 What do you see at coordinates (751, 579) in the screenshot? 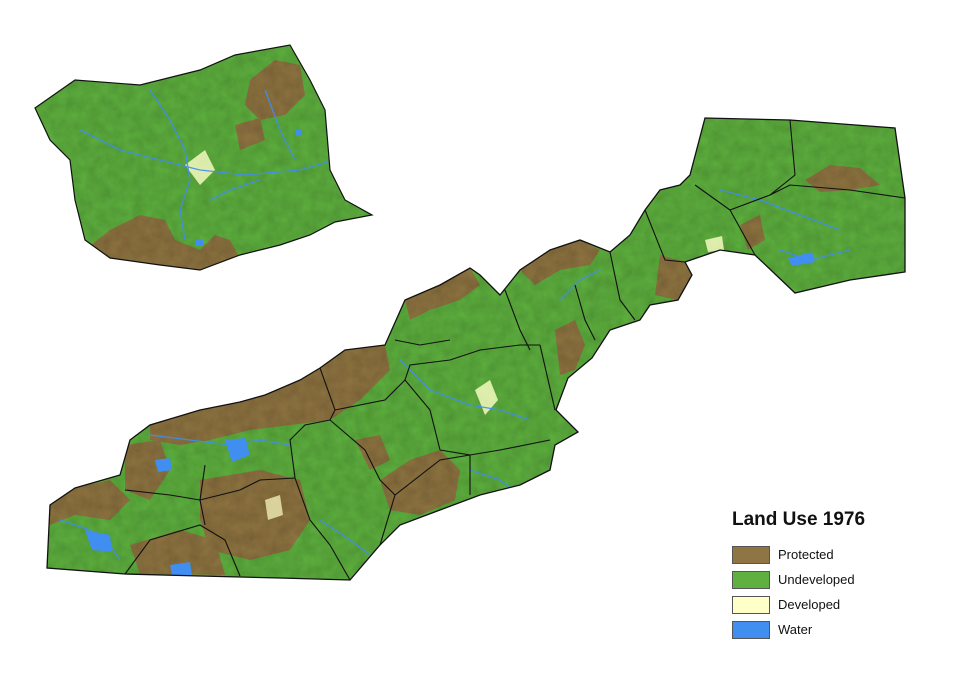
I see `legend-swatch-undeveloped` at bounding box center [751, 579].